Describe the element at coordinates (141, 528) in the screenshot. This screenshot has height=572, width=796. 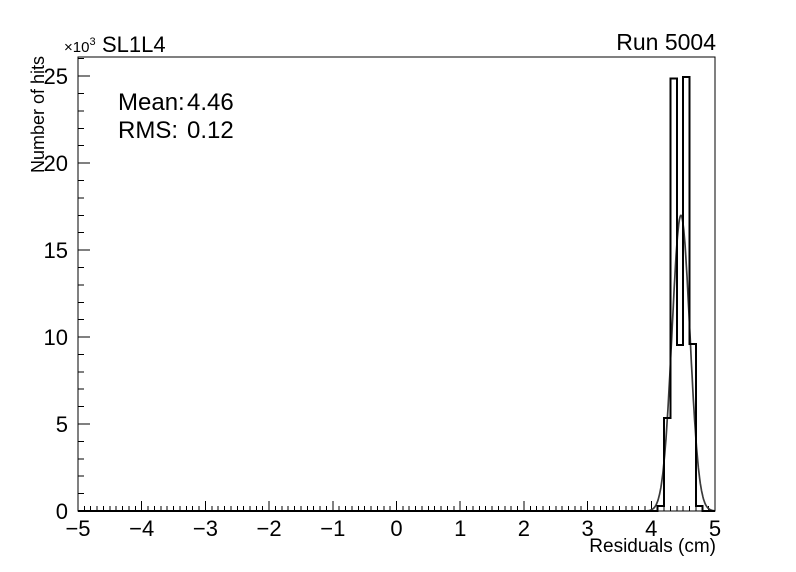
I see `x-tick-label: −4` at that location.